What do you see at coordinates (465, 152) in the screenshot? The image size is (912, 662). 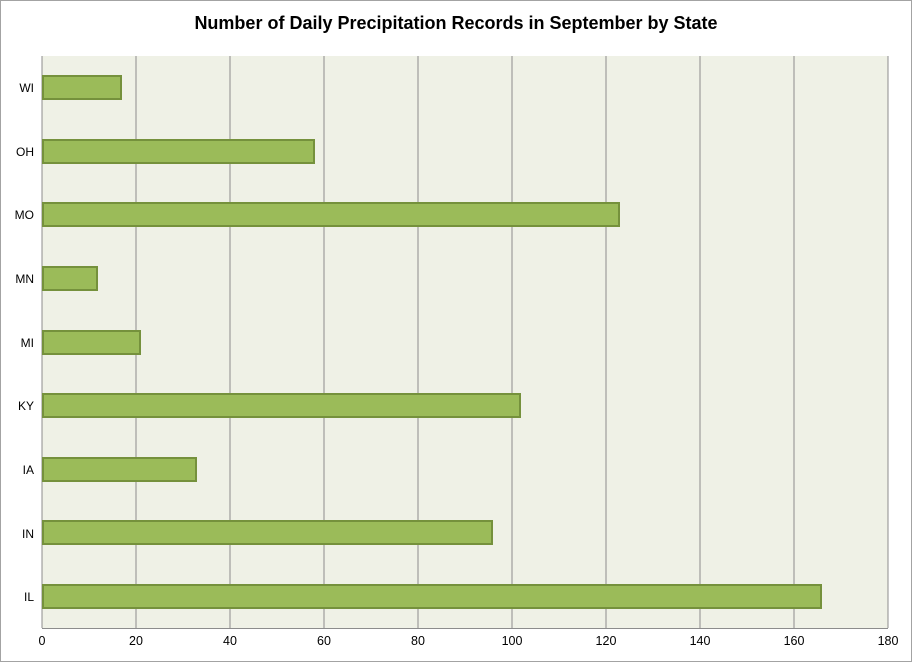 I see `bar-row-oh` at bounding box center [465, 152].